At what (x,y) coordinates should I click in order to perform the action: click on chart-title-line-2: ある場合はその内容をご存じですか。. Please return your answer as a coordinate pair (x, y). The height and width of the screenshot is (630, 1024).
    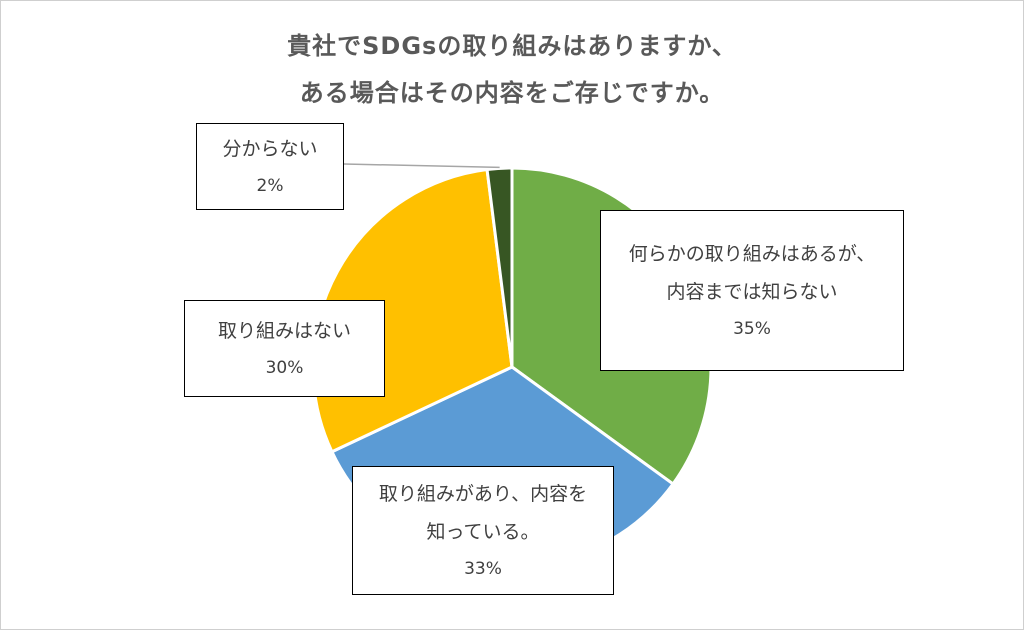
    Looking at the image, I should click on (512, 93).